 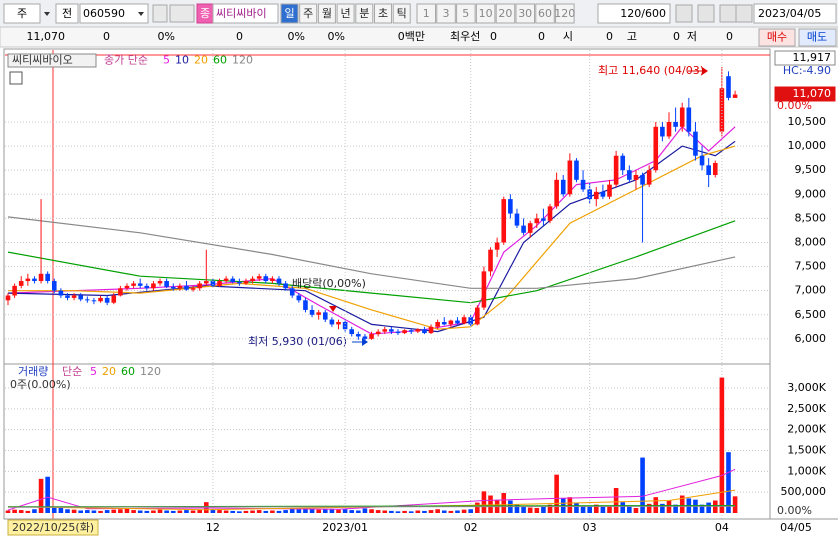 What do you see at coordinates (67, 13) in the screenshot?
I see `prev-button` at bounding box center [67, 13].